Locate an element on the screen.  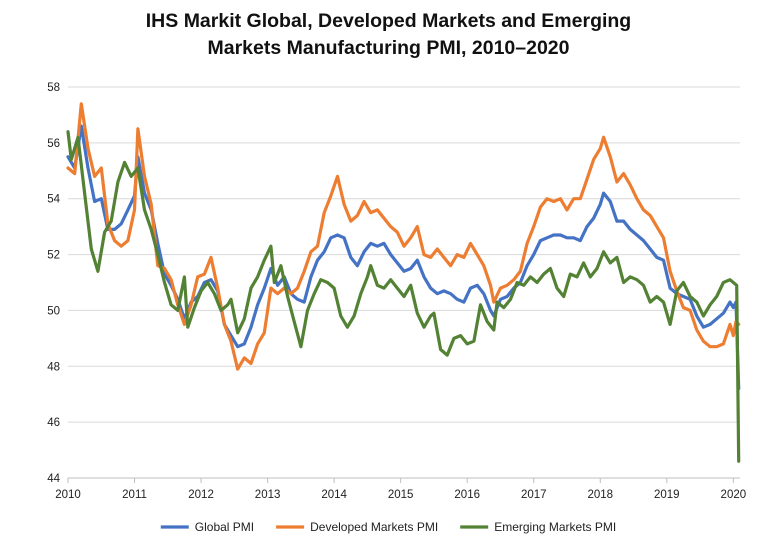
y-tick-label: 46 is located at coordinates (53, 423).